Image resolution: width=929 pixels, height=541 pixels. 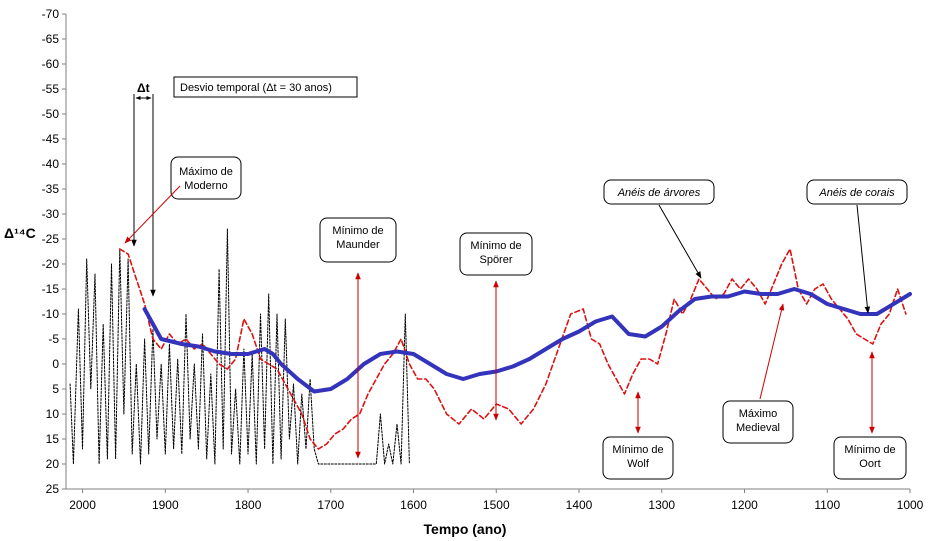 I want to click on maximo-moderno-box, so click(x=206, y=178).